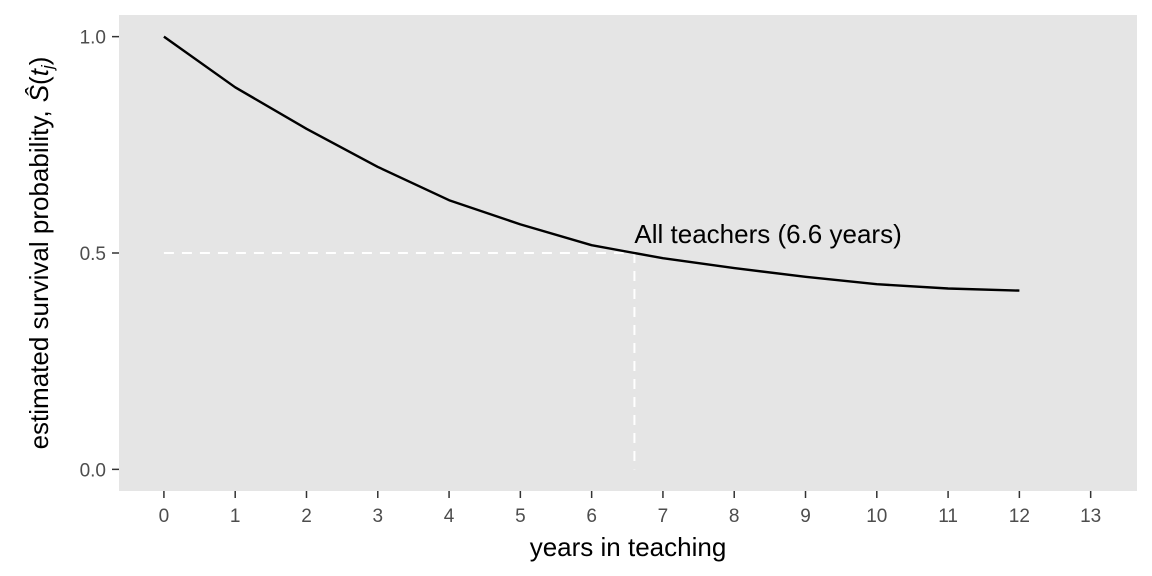  Describe the element at coordinates (39, 71) in the screenshot. I see `y-axis-title-arg: t` at that location.